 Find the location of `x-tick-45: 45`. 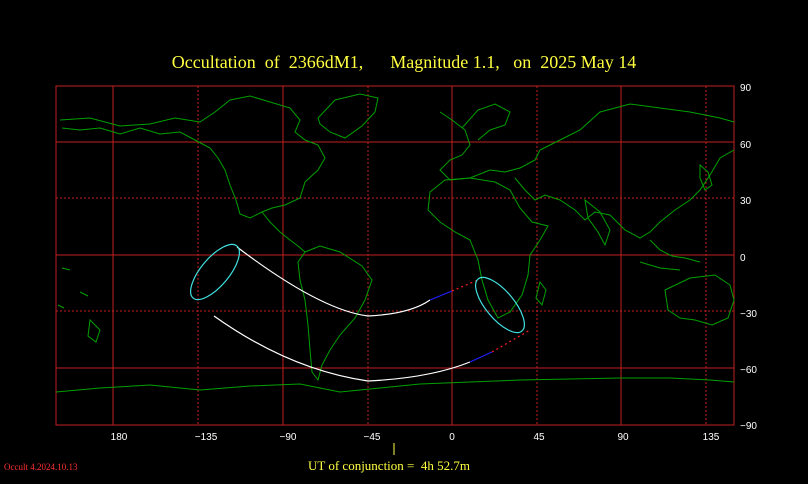

x-tick-45: 45 is located at coordinates (539, 437).